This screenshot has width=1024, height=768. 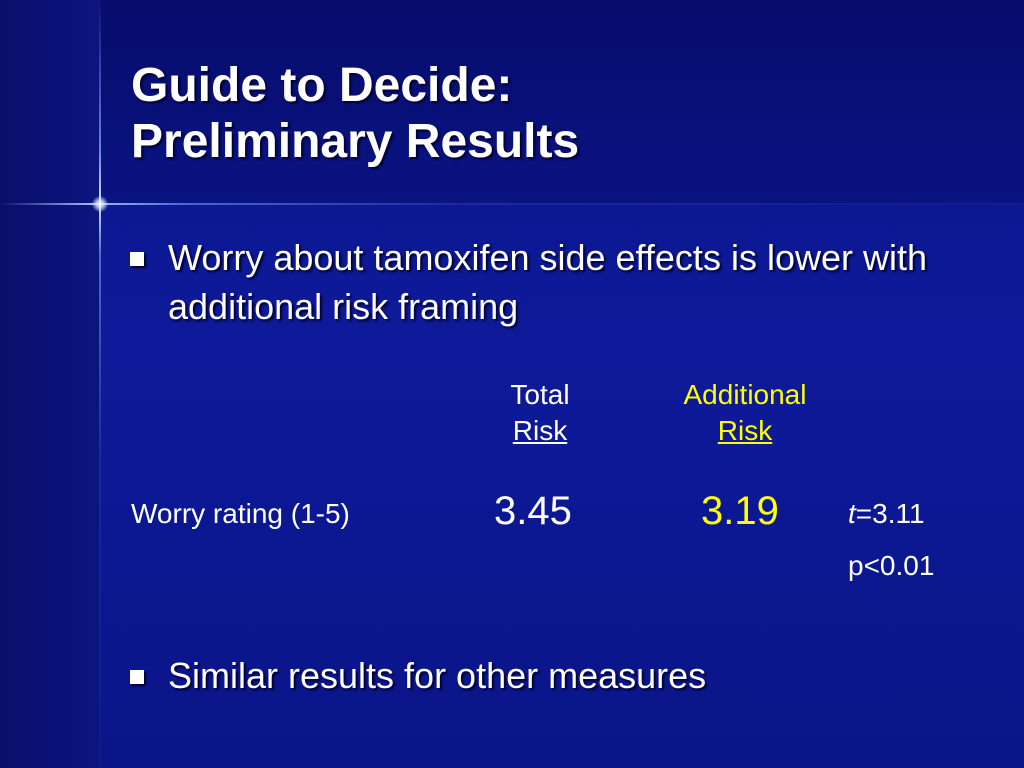 I want to click on value-total-risk: 3.45, so click(x=533, y=511).